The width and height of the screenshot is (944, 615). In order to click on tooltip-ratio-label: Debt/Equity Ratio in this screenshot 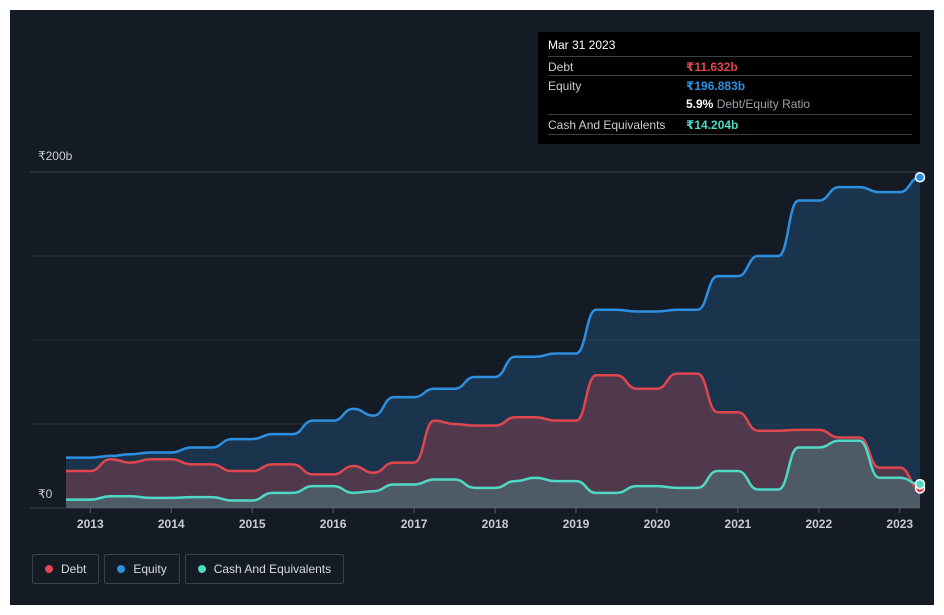, I will do `click(763, 104)`.